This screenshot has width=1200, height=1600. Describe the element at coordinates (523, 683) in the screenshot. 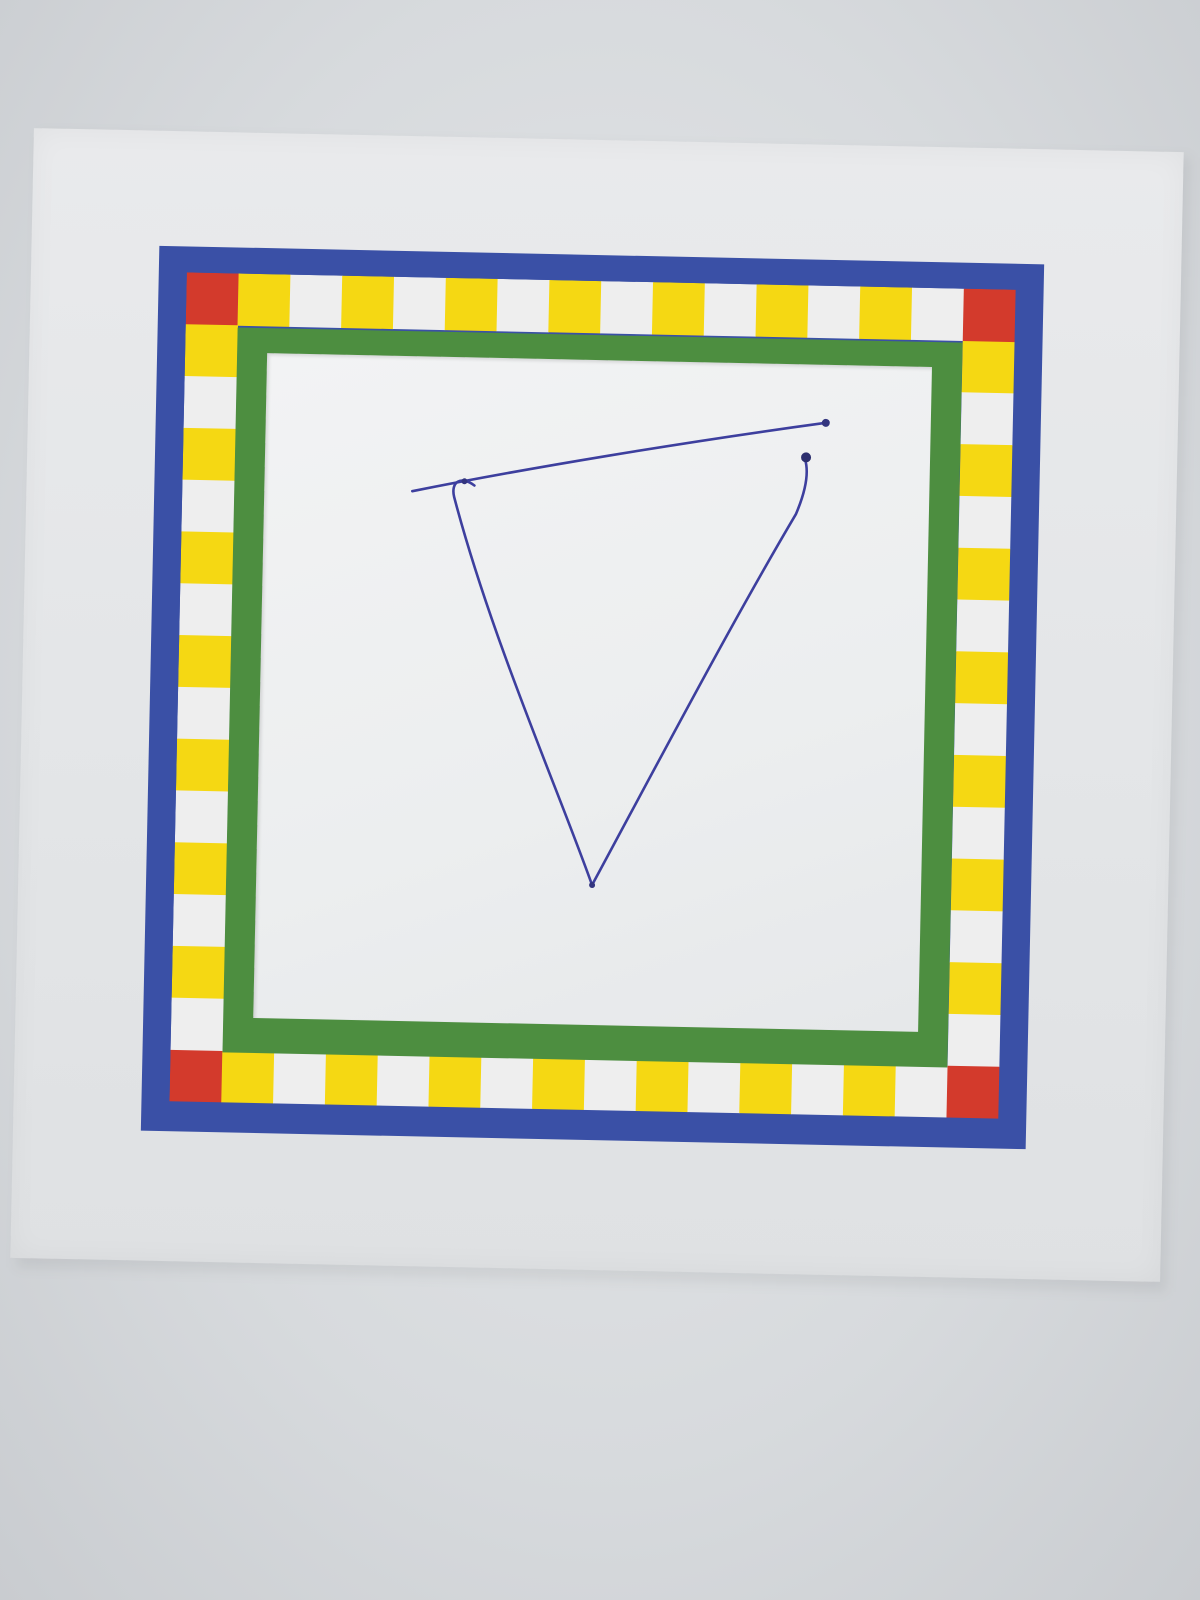

I see `pen-stroke-left` at that location.